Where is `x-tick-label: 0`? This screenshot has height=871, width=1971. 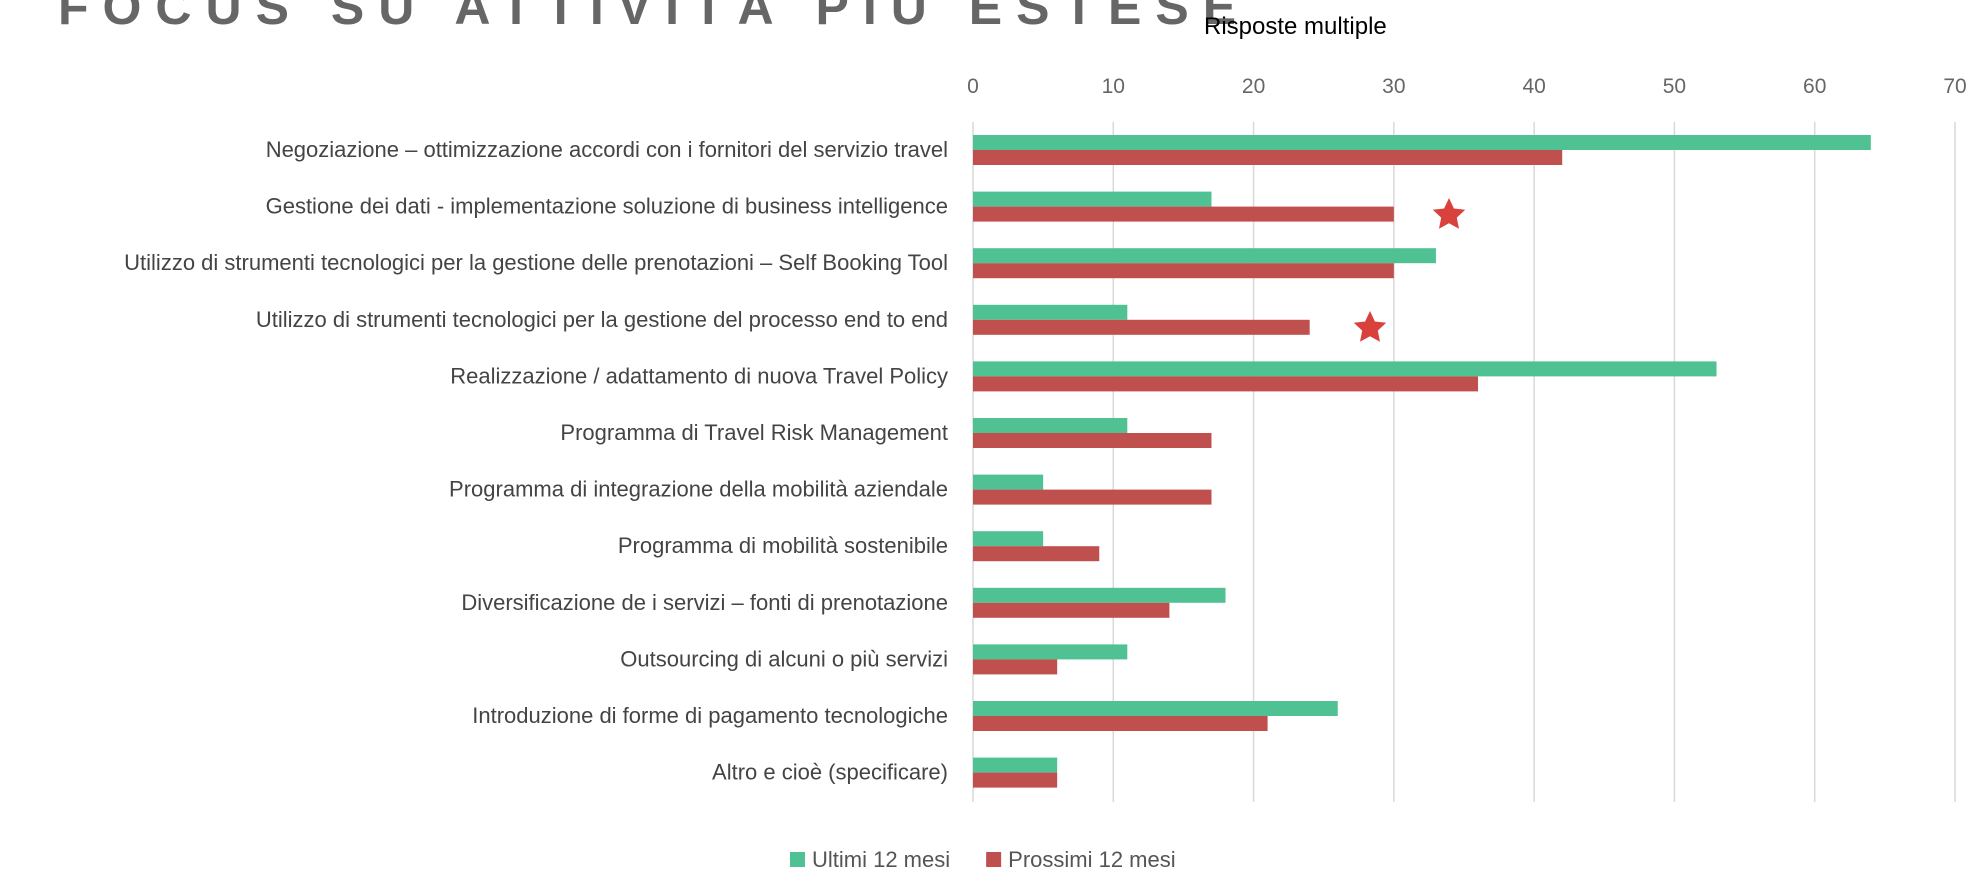
x-tick-label: 0 is located at coordinates (973, 86).